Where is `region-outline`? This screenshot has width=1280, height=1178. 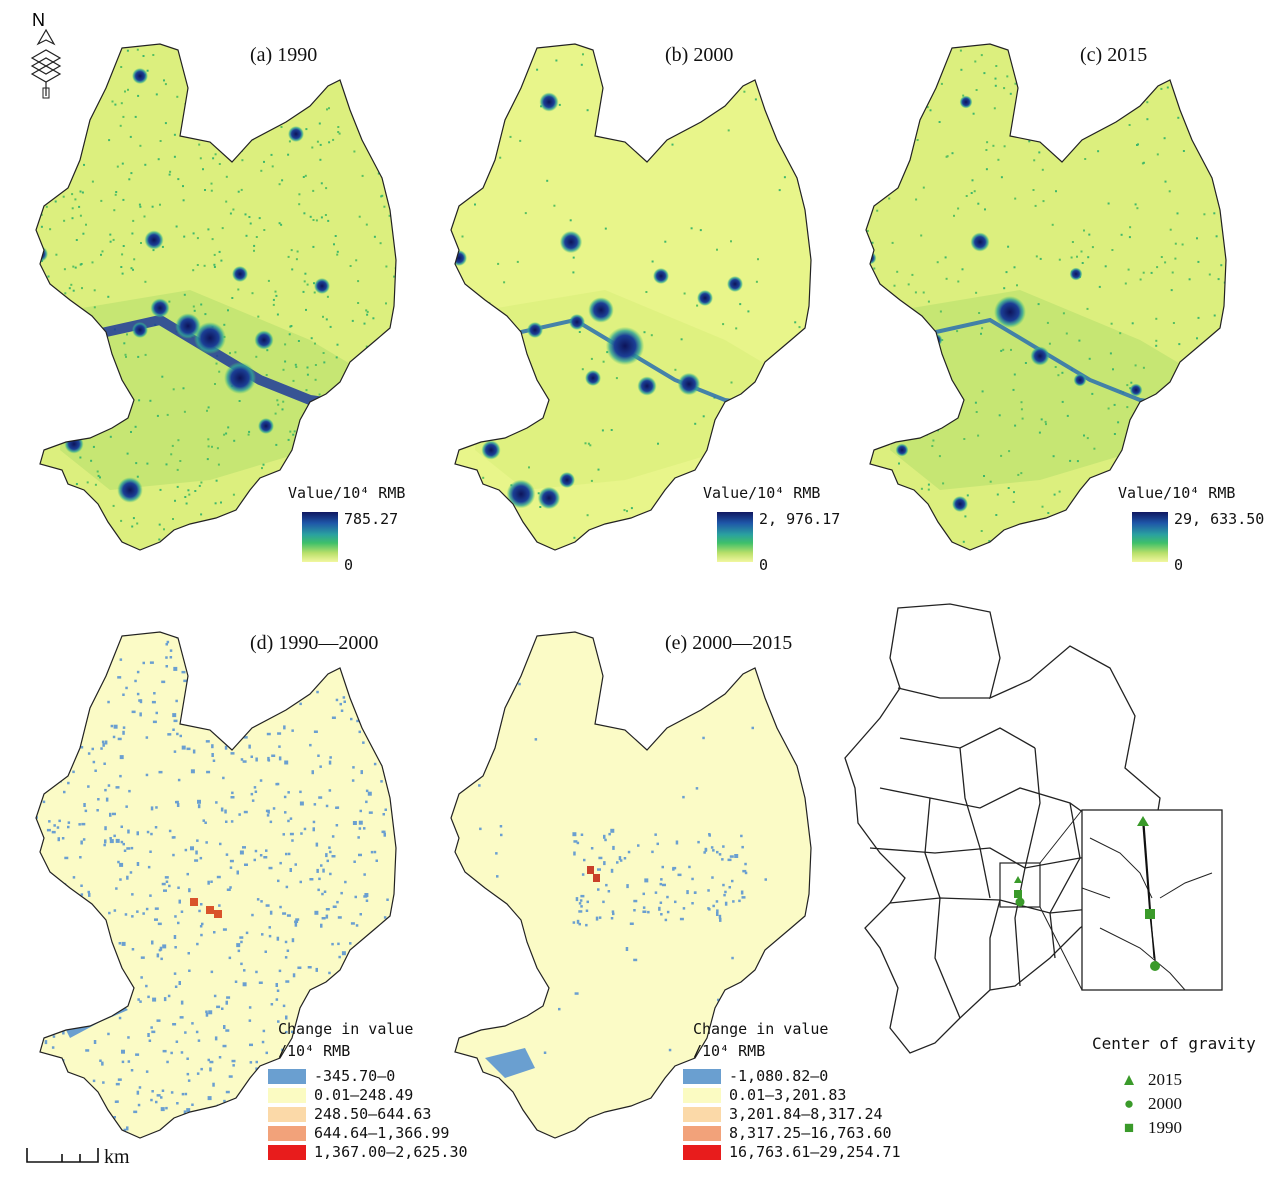
region-outline is located at coordinates (631, 297).